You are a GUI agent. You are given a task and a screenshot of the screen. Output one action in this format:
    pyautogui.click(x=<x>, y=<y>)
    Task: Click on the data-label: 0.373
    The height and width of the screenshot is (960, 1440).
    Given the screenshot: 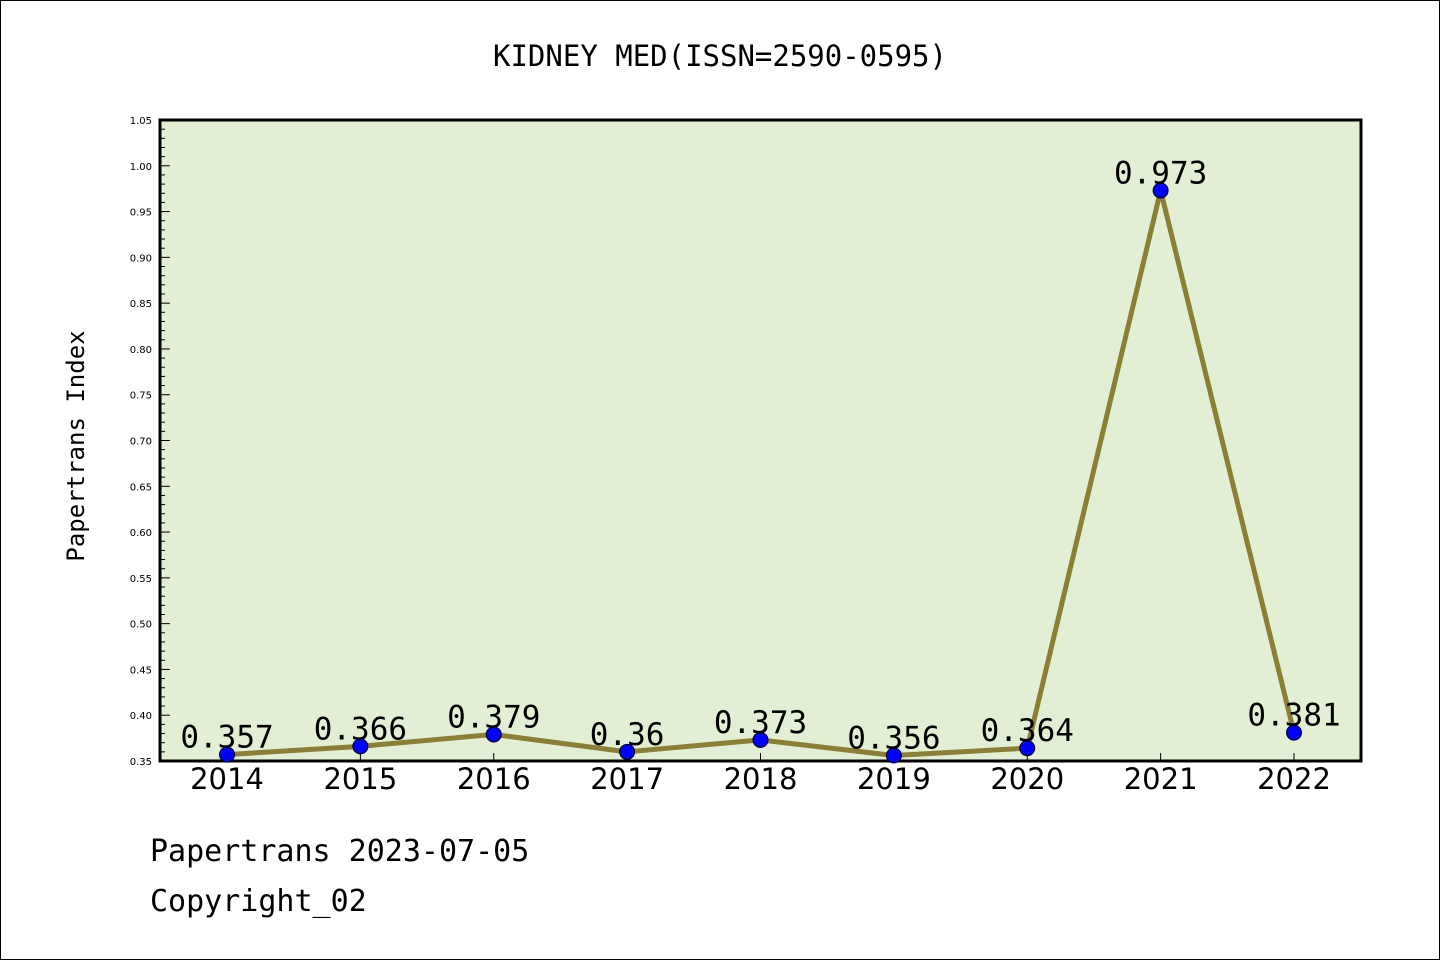 What is the action you would take?
    pyautogui.click(x=760, y=723)
    